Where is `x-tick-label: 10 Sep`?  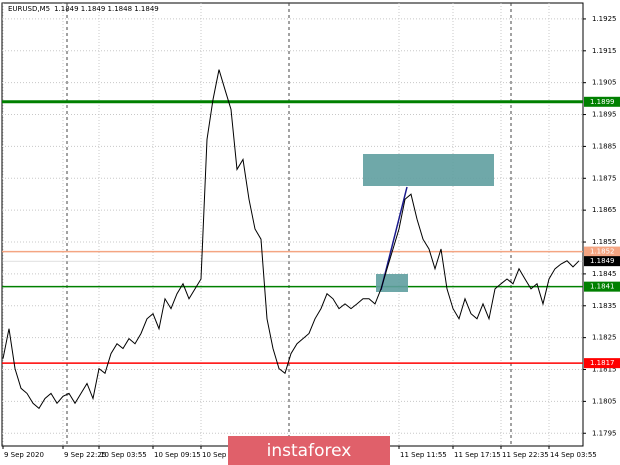
x-tick-label: 10 Sep is located at coordinates (214, 455).